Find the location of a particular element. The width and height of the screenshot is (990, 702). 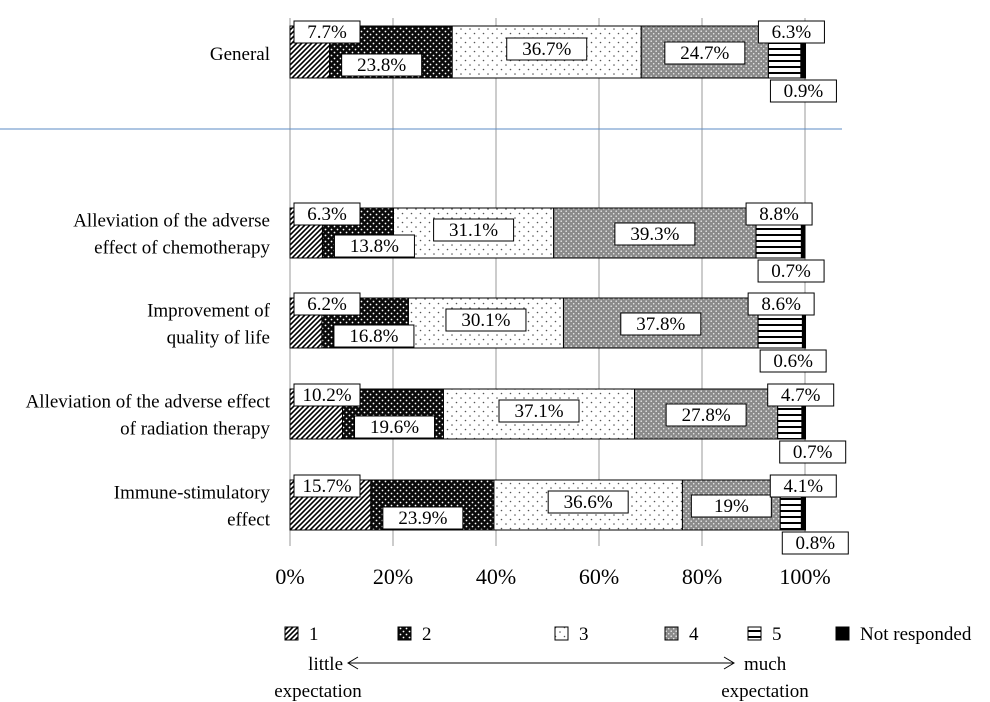

data-label-4: 19% is located at coordinates (731, 506).